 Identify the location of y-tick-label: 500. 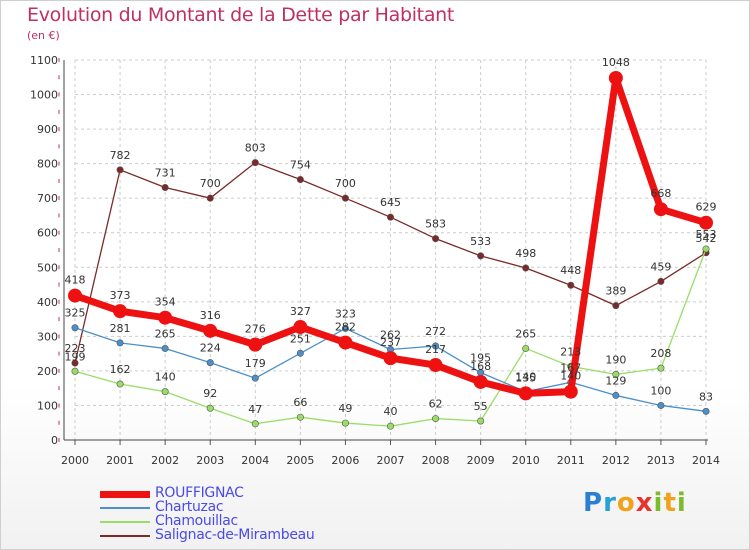
(47, 267).